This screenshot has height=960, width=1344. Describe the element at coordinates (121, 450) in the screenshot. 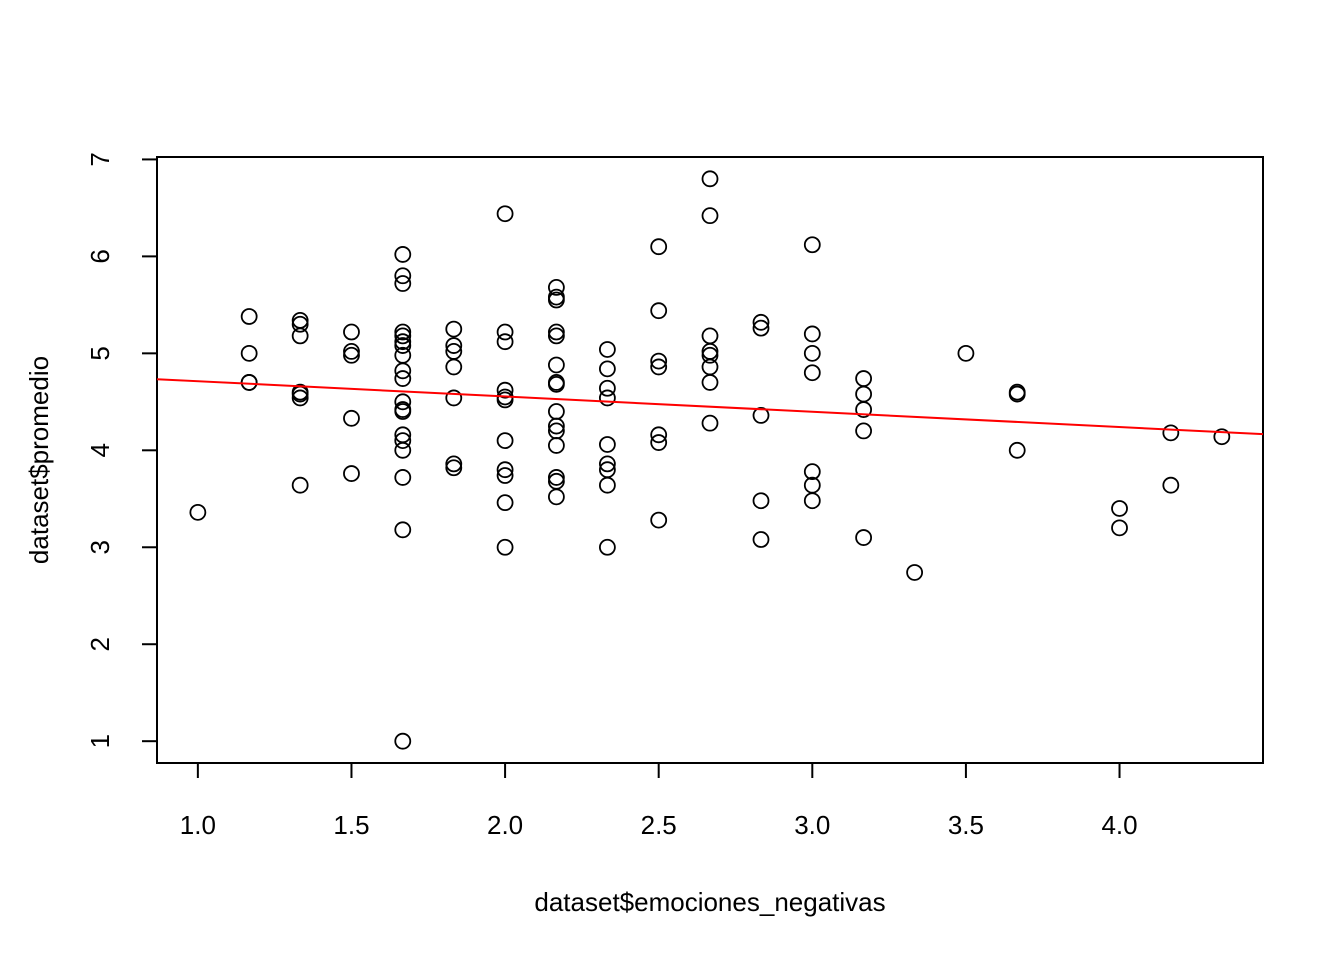

I see `y-axis: 1 2 3 4 5 6 7` at that location.